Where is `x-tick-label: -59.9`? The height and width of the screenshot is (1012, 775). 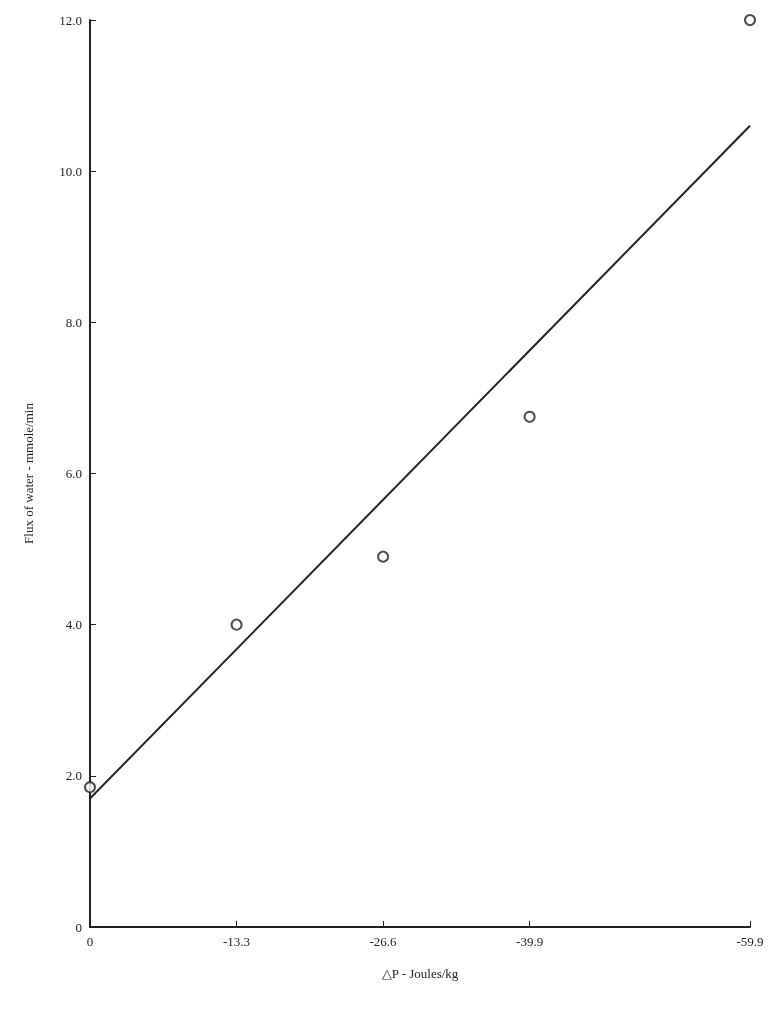 x-tick-label: -59.9 is located at coordinates (750, 941).